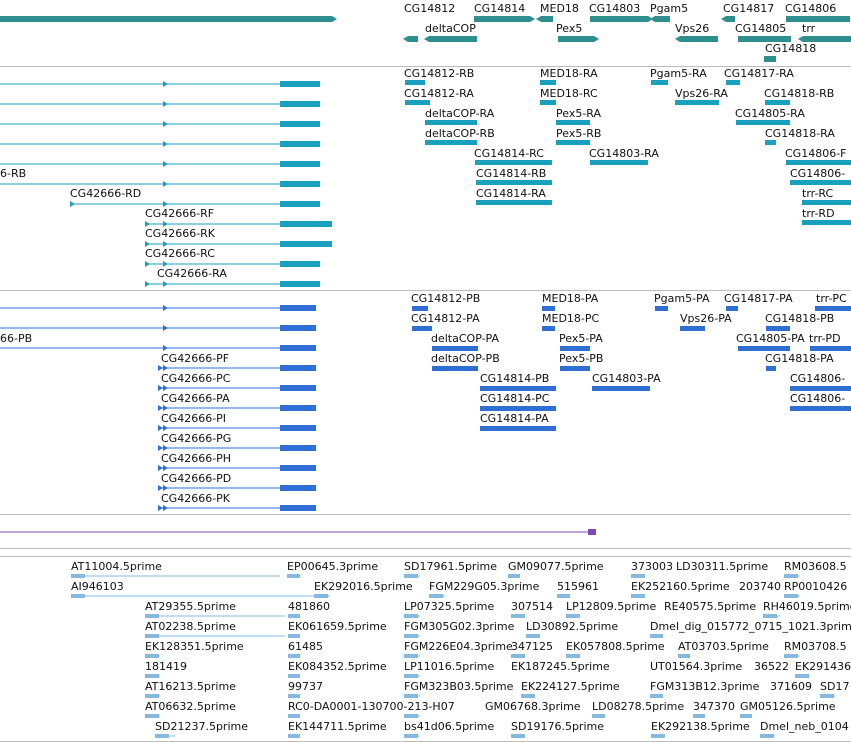 This screenshot has height=742, width=851. What do you see at coordinates (760, 586) in the screenshot?
I see `est-label: 203740` at bounding box center [760, 586].